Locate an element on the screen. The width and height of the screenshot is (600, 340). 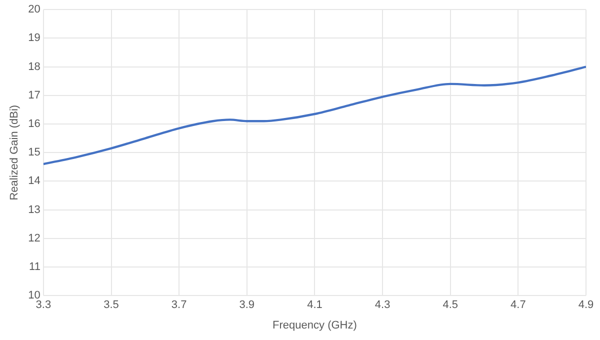
x-tick-label: 4.3 is located at coordinates (382, 305).